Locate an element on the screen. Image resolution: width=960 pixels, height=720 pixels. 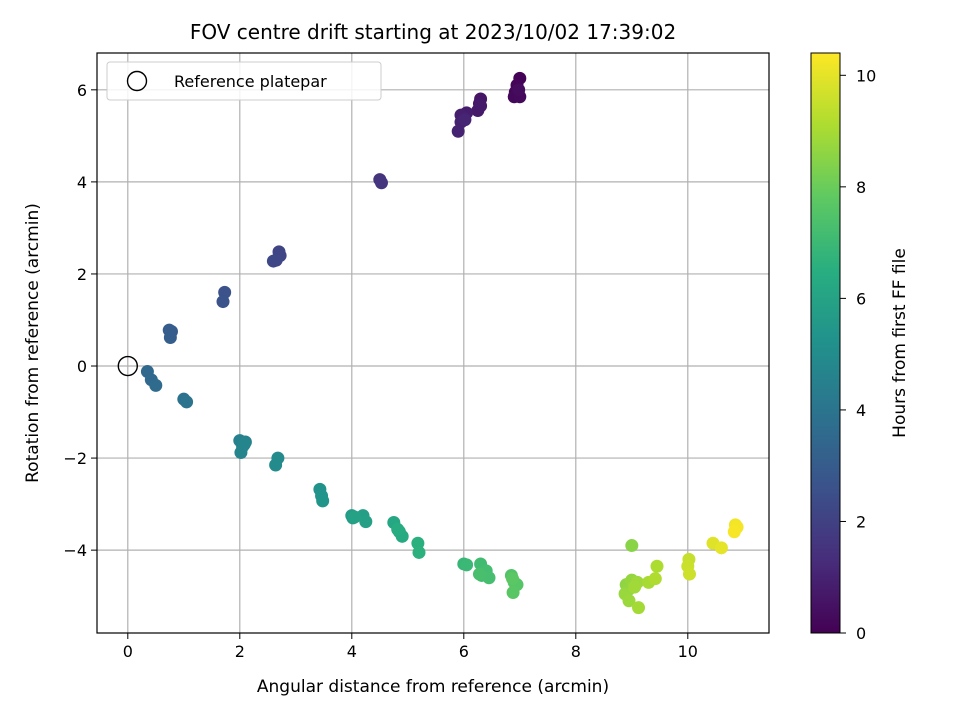
colorbar-ticks: 0 2 4 6 8 10 is located at coordinates (858, 354).